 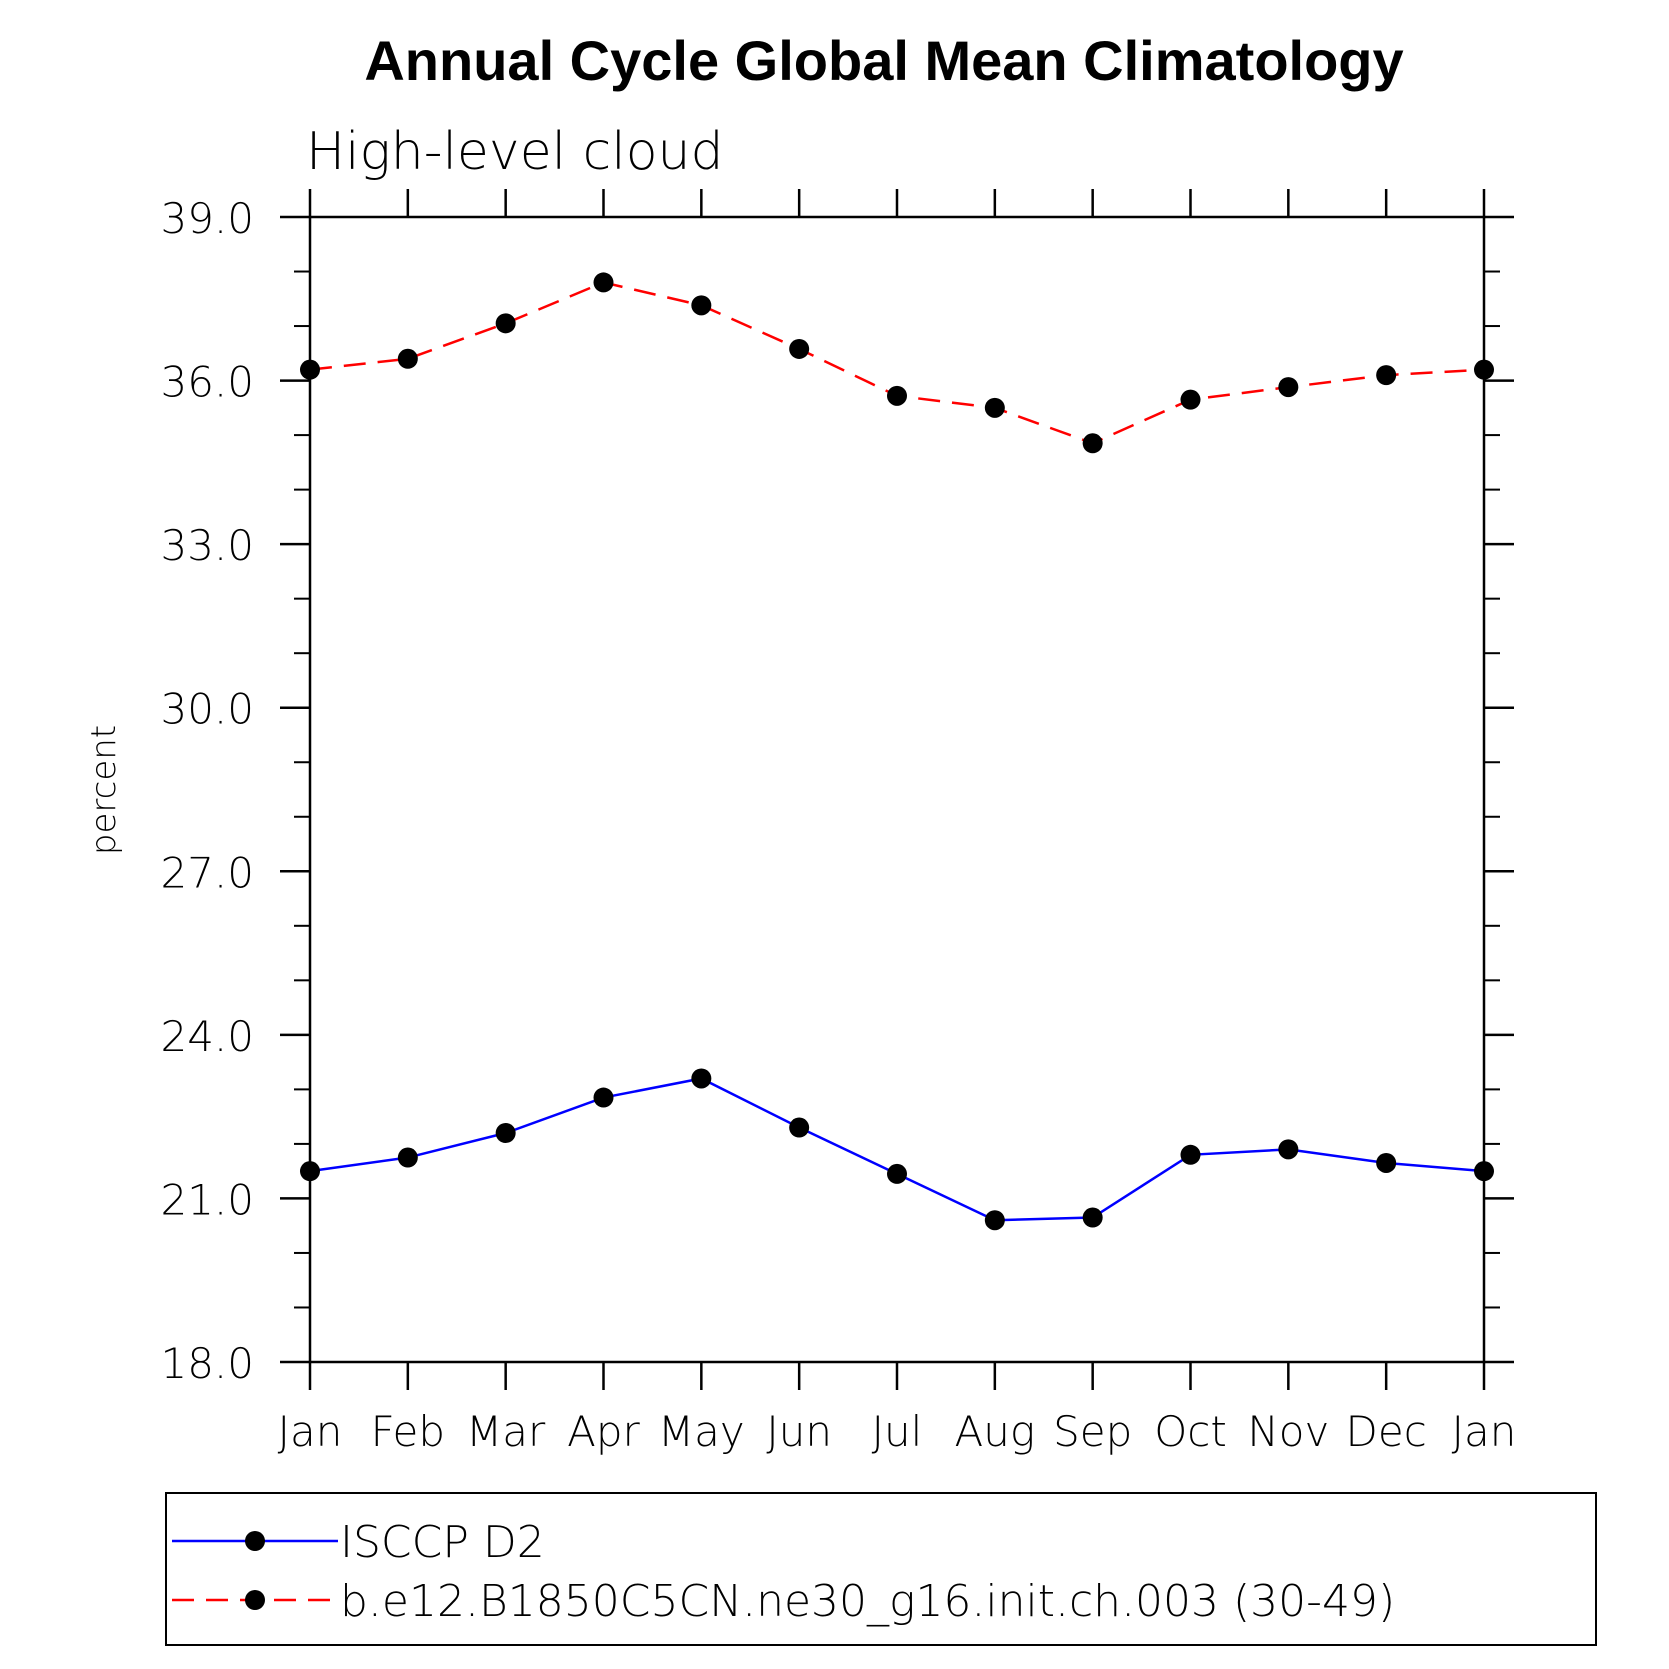 What do you see at coordinates (207, 1199) in the screenshot?
I see `y-tick-label: 21.0` at bounding box center [207, 1199].